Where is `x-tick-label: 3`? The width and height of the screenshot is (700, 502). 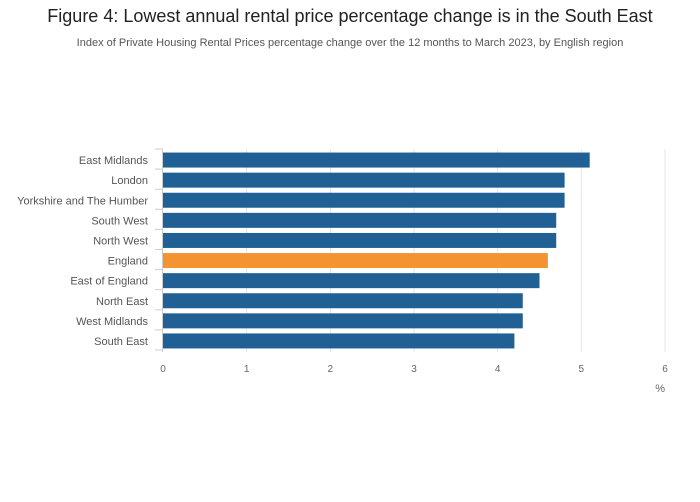
x-tick-label: 3 is located at coordinates (414, 369).